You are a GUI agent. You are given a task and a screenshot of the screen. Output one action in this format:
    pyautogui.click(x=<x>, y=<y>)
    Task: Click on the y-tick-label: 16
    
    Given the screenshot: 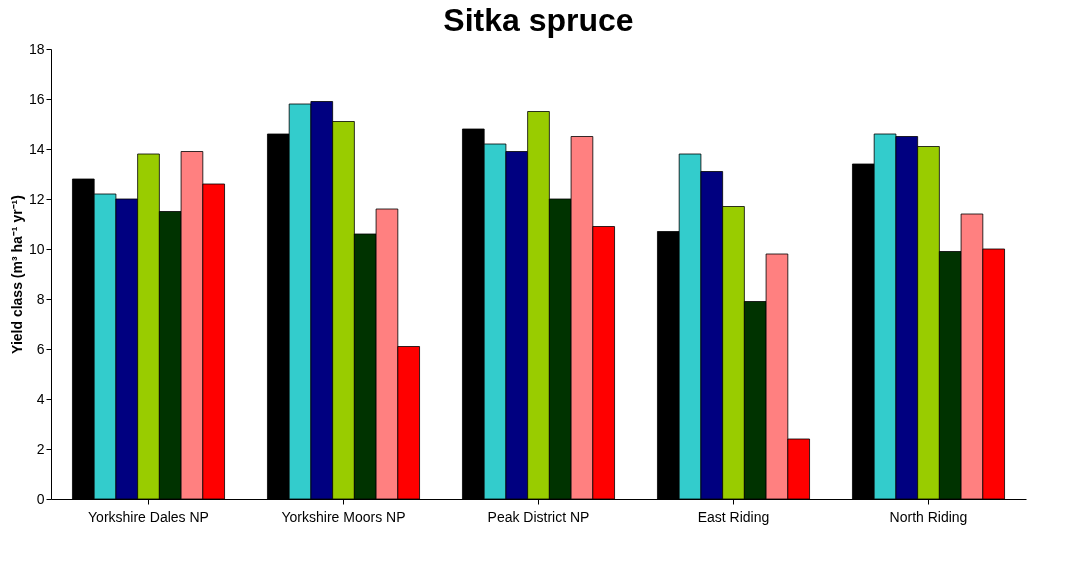 What is the action you would take?
    pyautogui.click(x=36, y=98)
    